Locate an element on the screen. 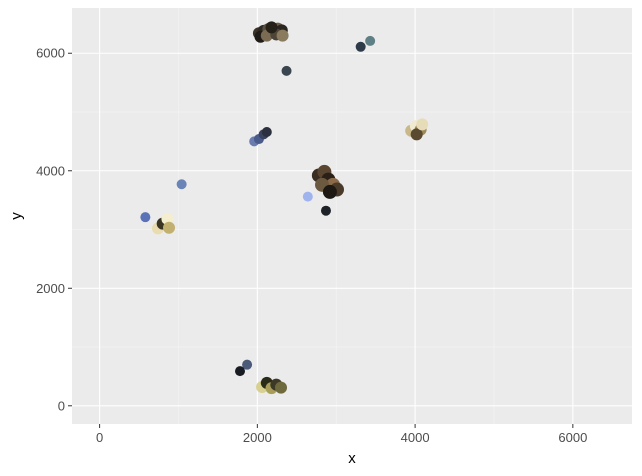 This screenshot has height=476, width=642. y-axis: 0 2000 4000 6000 is located at coordinates (54, 229).